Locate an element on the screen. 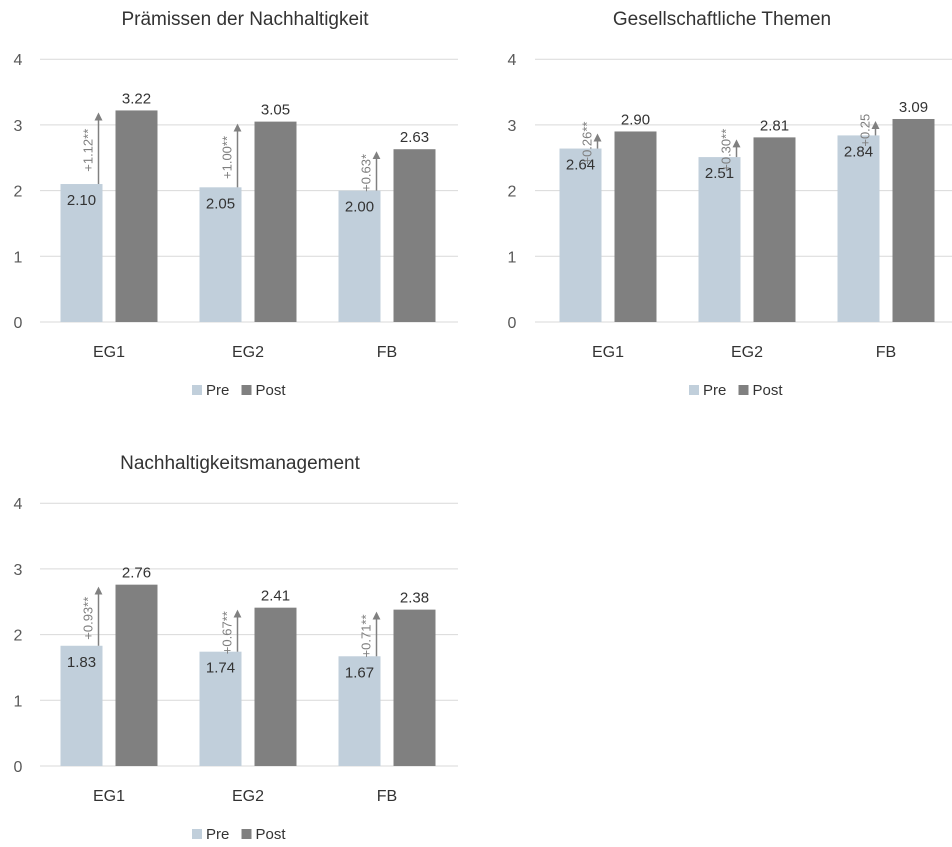 The image size is (952, 847). data-label-pre: 1.74 is located at coordinates (220, 668).